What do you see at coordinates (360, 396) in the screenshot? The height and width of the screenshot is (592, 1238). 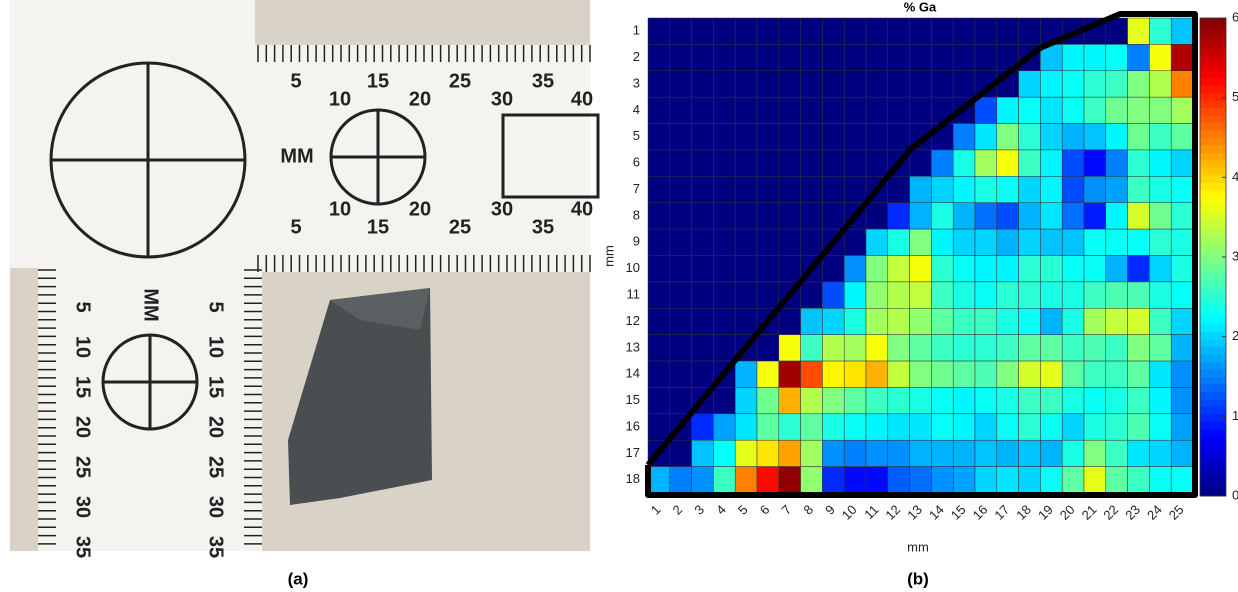 I see `specimen` at bounding box center [360, 396].